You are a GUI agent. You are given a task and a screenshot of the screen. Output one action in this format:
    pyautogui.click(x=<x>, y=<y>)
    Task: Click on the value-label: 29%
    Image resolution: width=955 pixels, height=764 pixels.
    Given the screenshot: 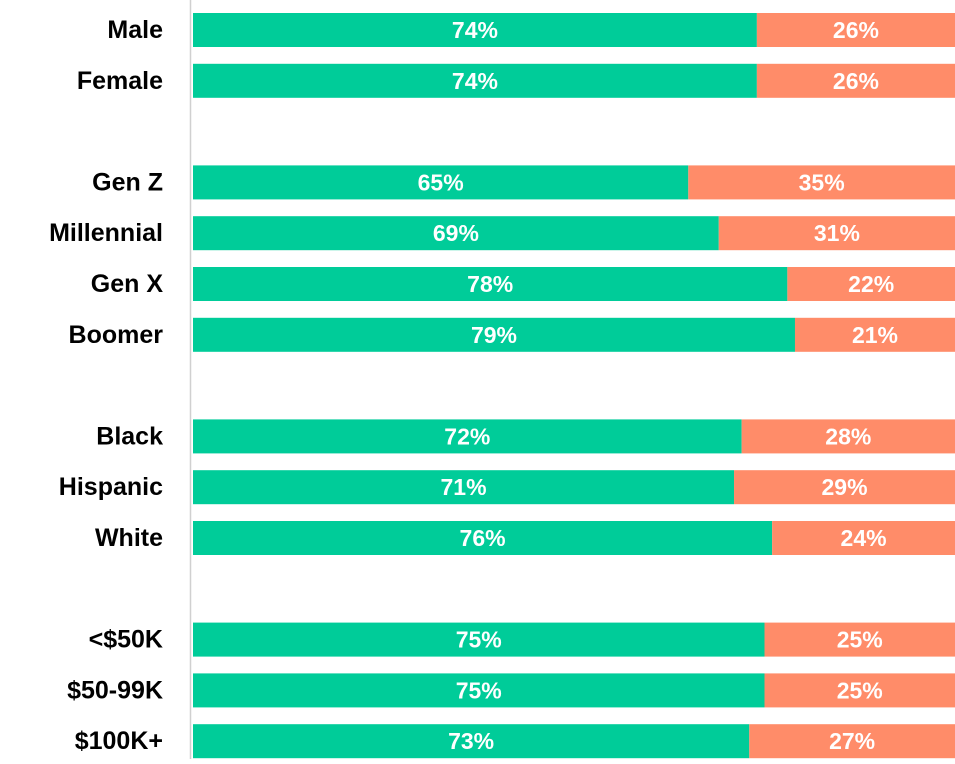 What is the action you would take?
    pyautogui.click(x=844, y=487)
    